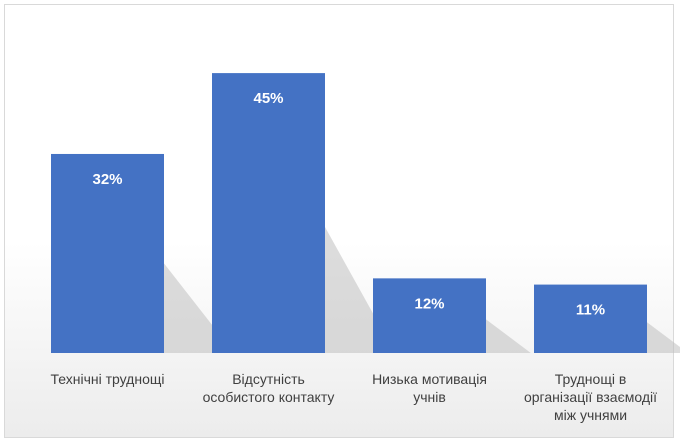 This screenshot has width=680, height=443. I want to click on category-label-3-line-1: Низька мотивація, so click(429, 379).